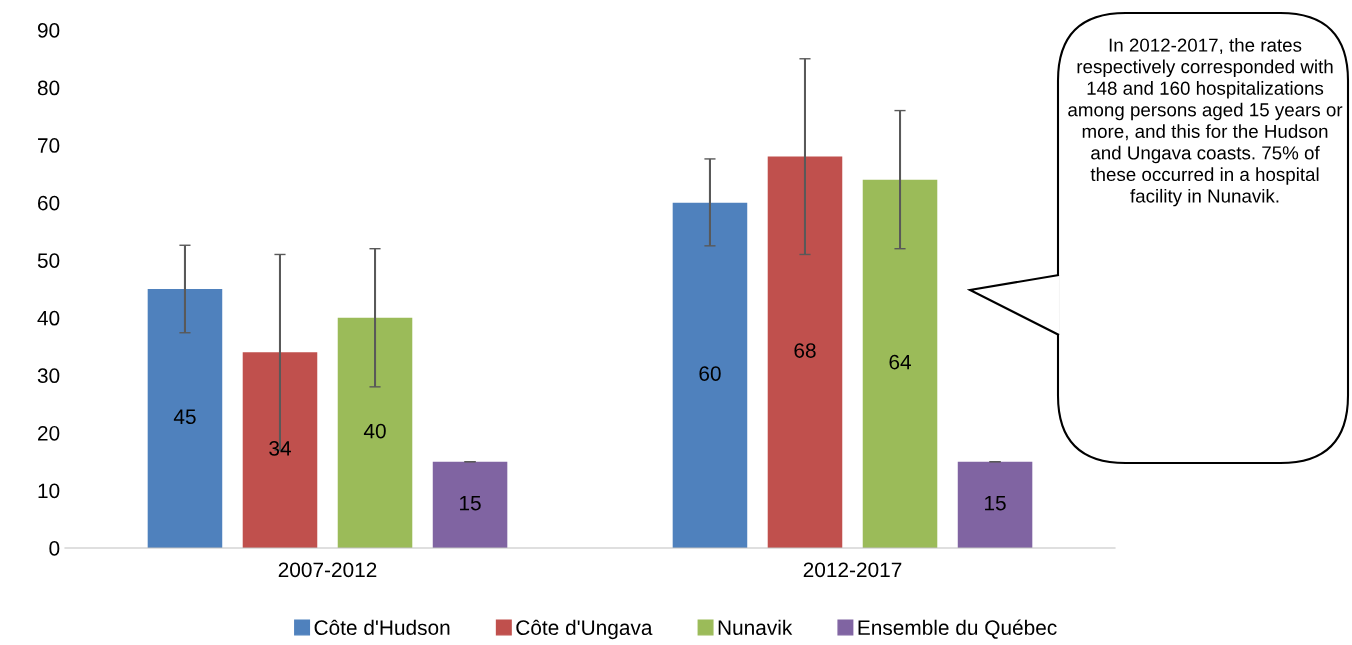  Describe the element at coordinates (49, 145) in the screenshot. I see `y-tick-label: 70` at that location.